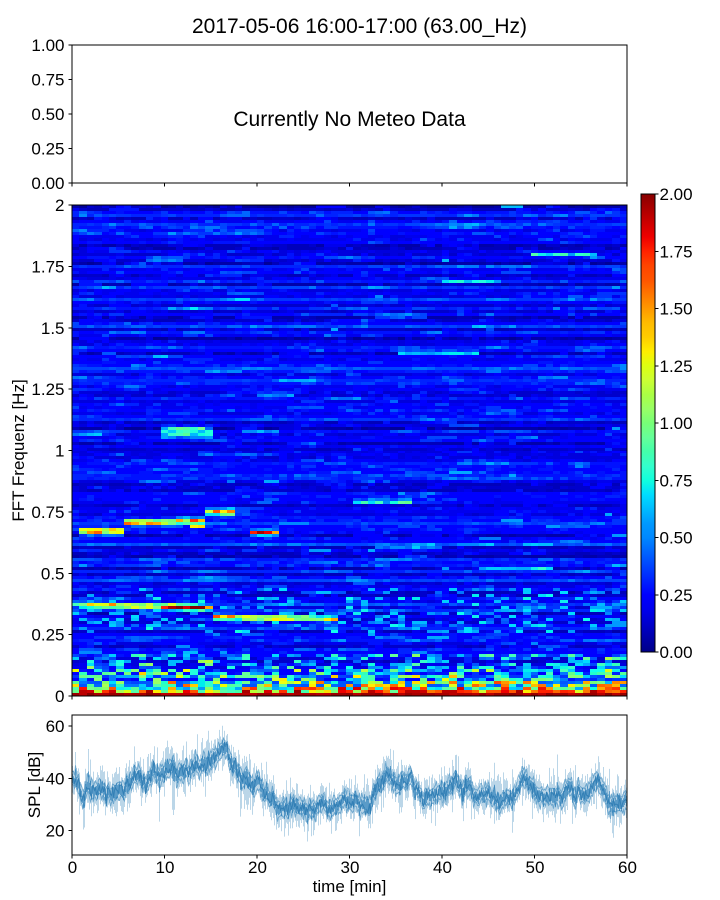 This screenshot has width=720, height=900. I want to click on svg-text: 1.5, so click(53, 328).